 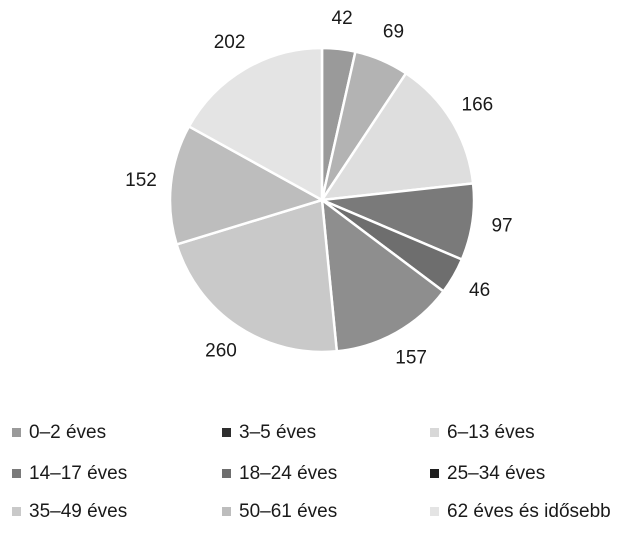 What do you see at coordinates (247, 185) in the screenshot?
I see `pie-slice-50-61-eves` at bounding box center [247, 185].